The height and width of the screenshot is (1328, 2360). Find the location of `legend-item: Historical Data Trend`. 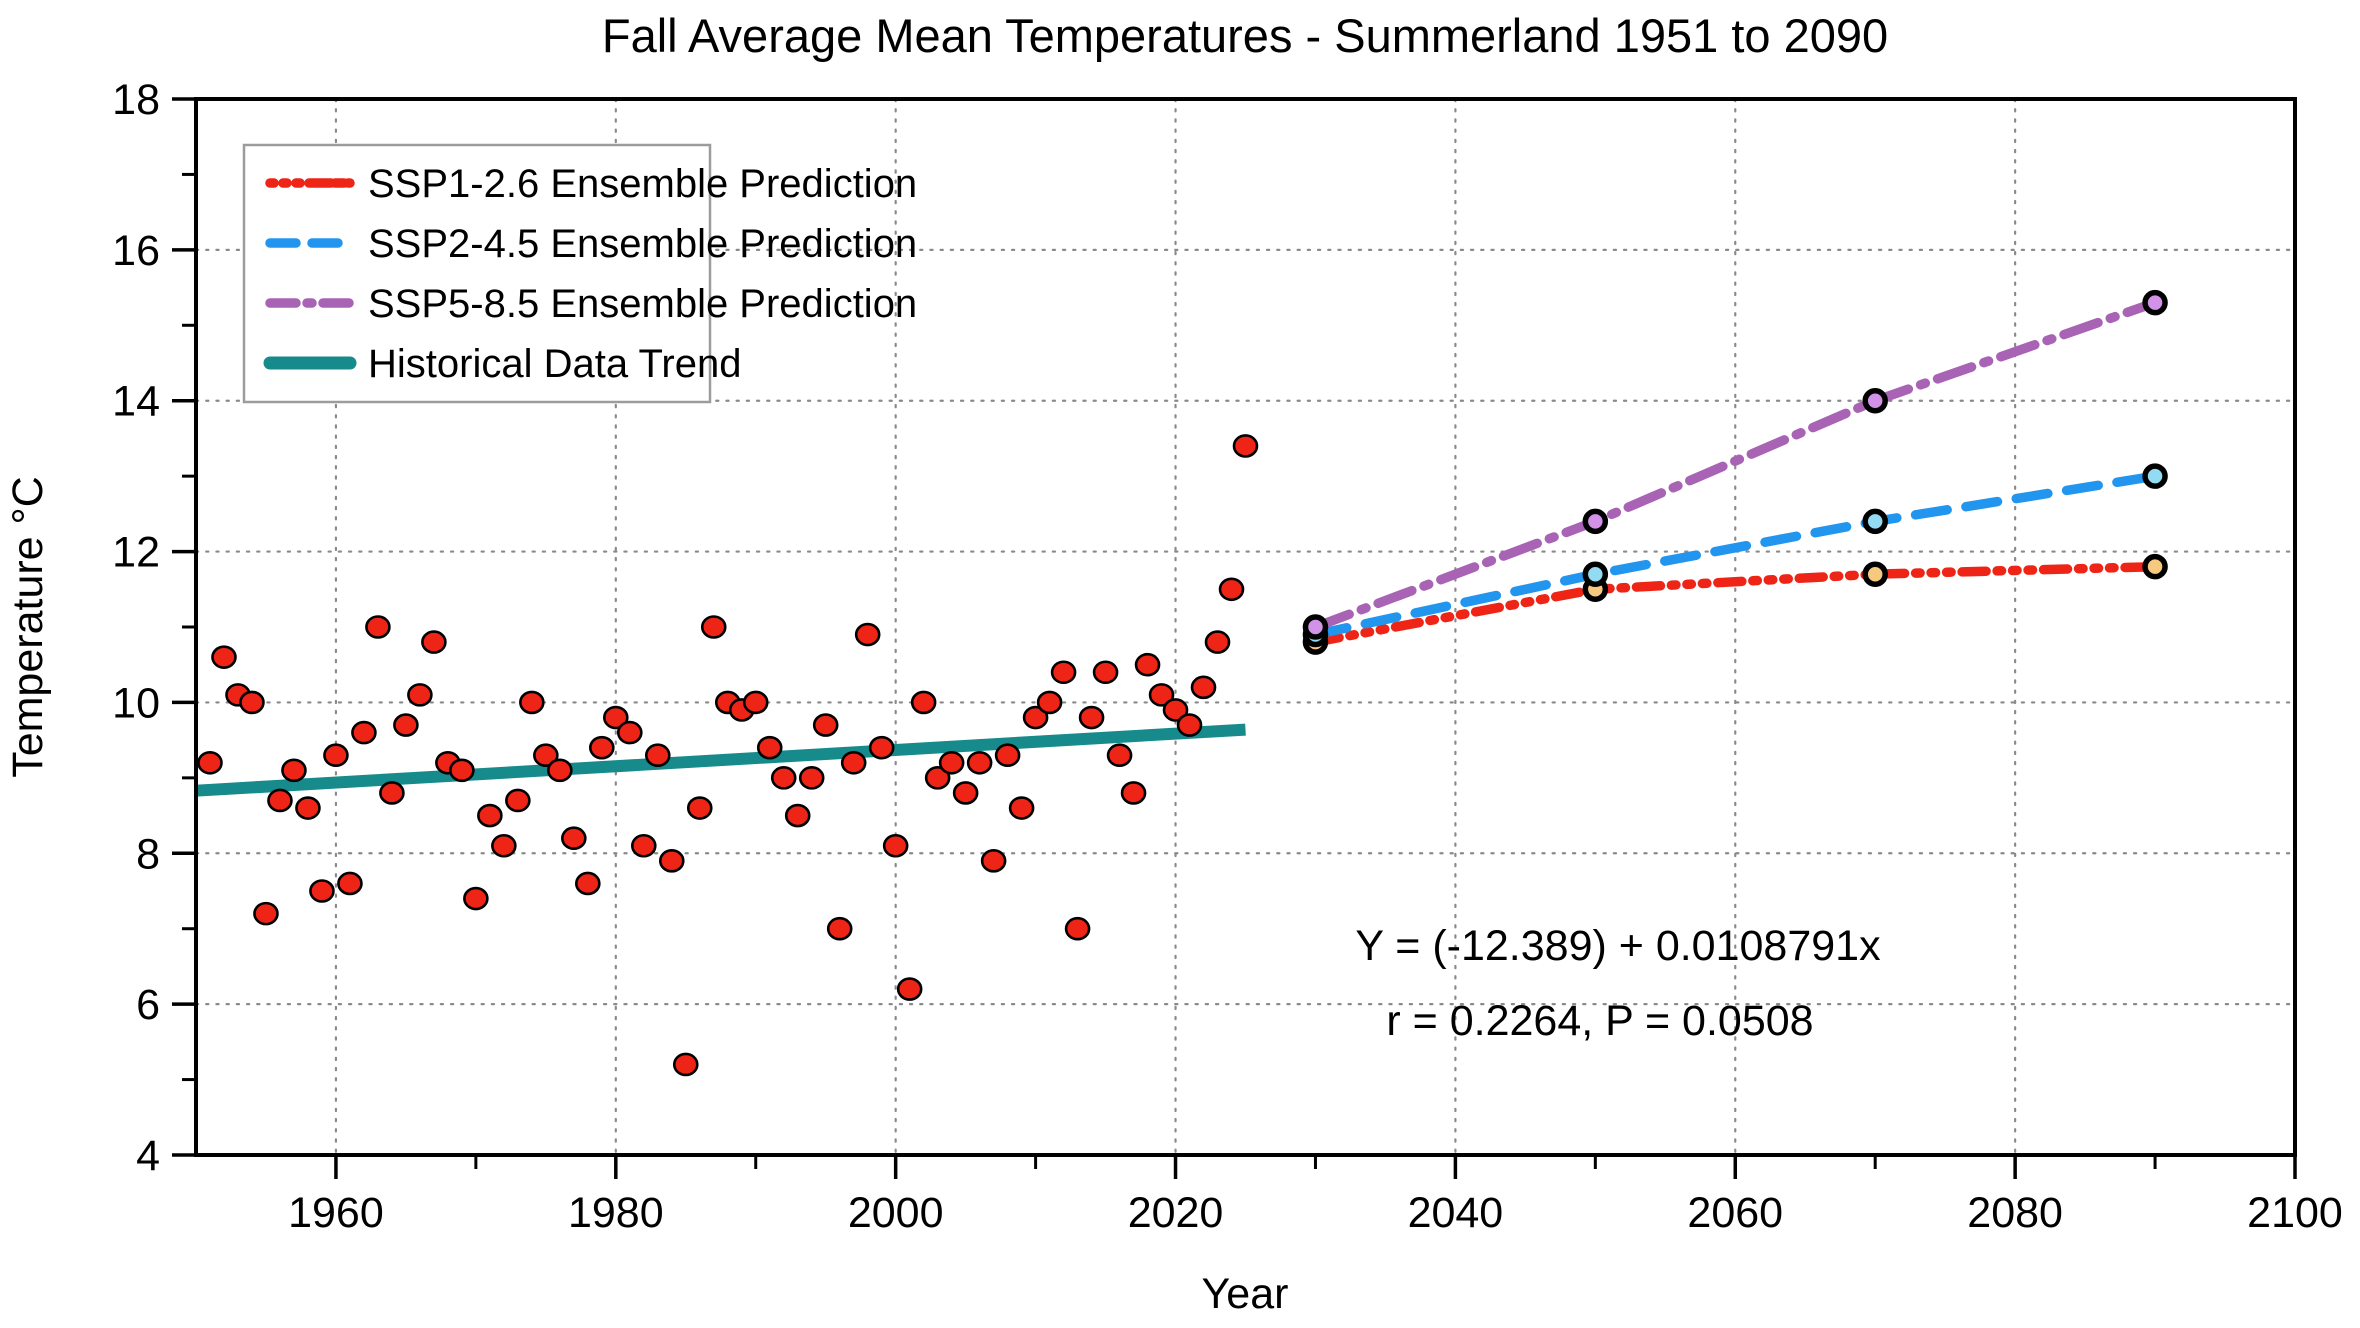

legend-item: Historical Data Trend is located at coordinates (502, 364).